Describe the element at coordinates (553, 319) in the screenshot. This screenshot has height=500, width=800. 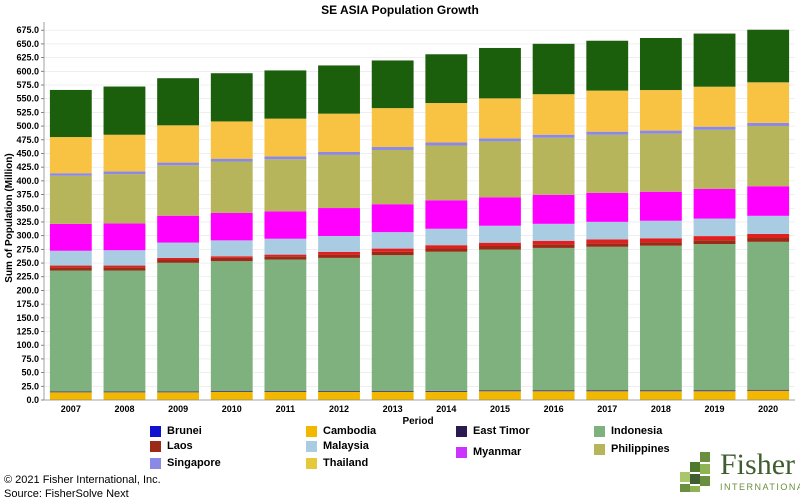
I see `bar-segment-indonesia-2016` at that location.